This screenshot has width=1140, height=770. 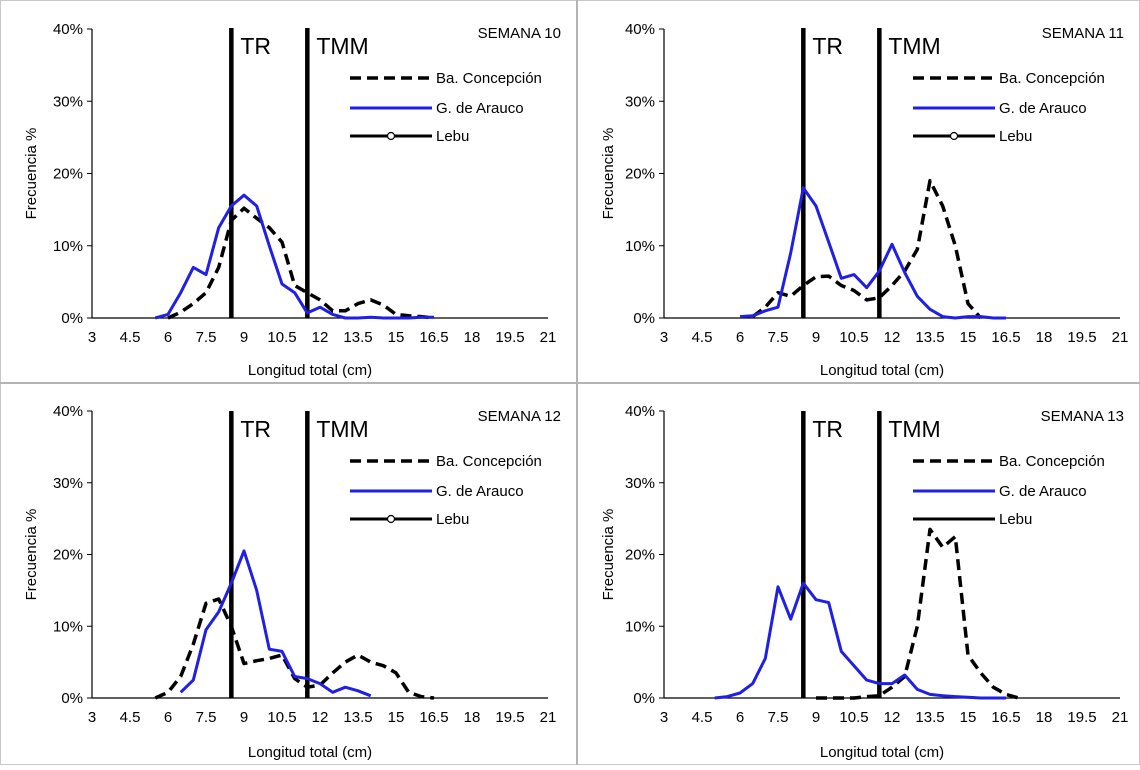 I want to click on panel-title: SEMANA 12, so click(x=519, y=416).